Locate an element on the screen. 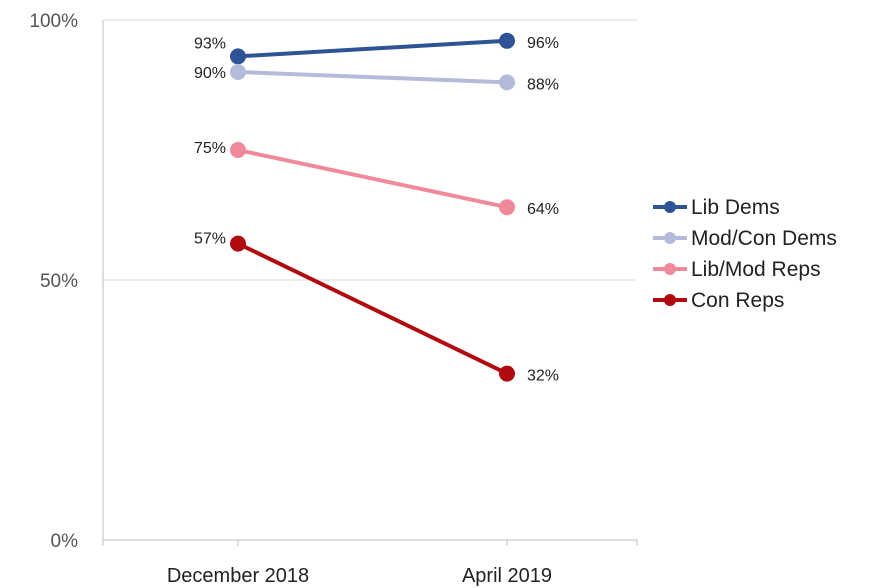 The height and width of the screenshot is (588, 892). data-label: 88% is located at coordinates (543, 84).